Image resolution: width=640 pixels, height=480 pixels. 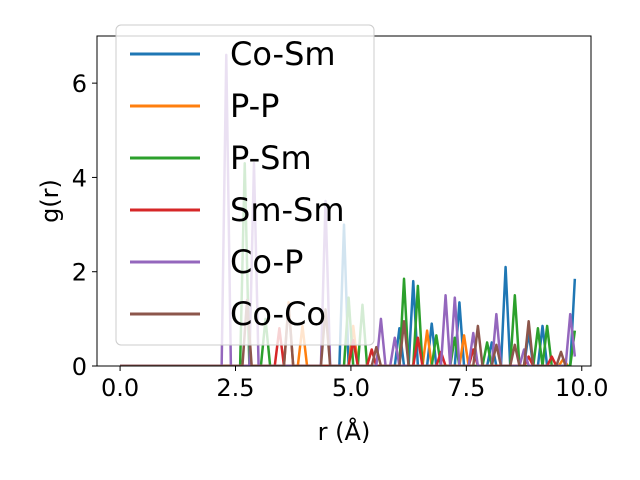 What do you see at coordinates (235, 388) in the screenshot?
I see `x-tick-label-1: 2.5` at bounding box center [235, 388].